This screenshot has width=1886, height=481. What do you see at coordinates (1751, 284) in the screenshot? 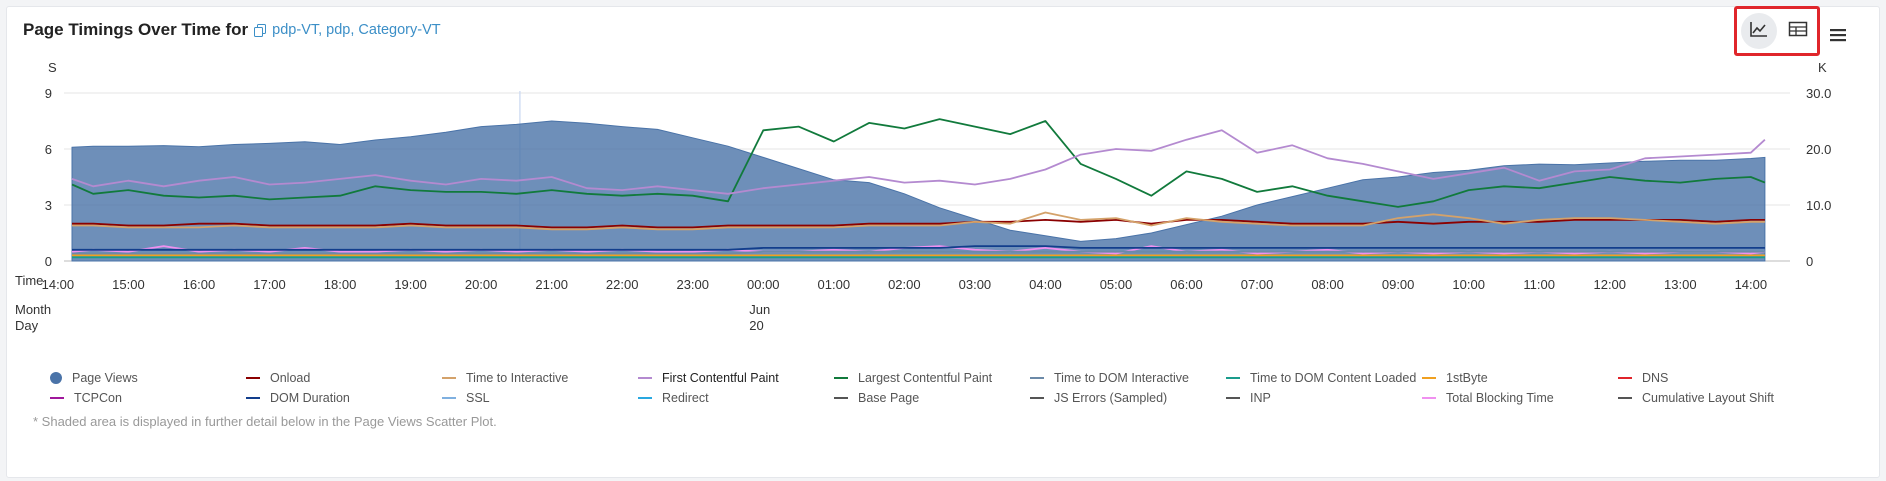
I see `x-axis-tick-label: 14:00` at bounding box center [1751, 284].